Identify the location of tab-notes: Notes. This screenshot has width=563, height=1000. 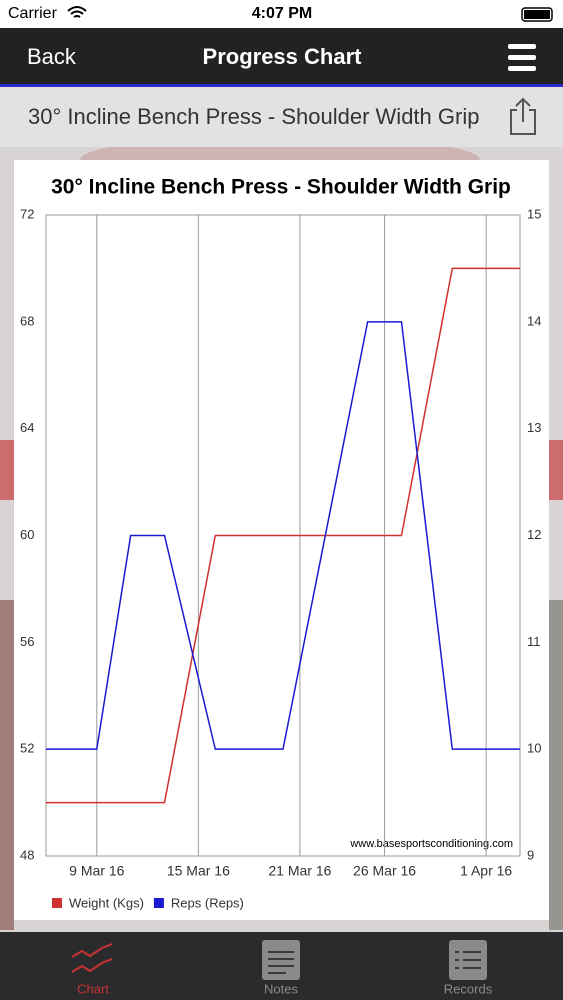
(281, 968).